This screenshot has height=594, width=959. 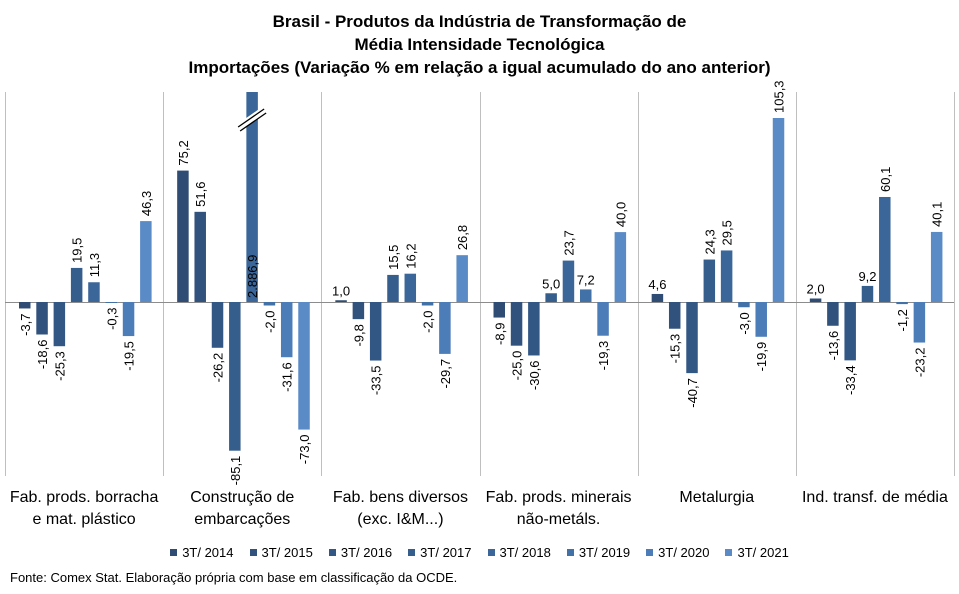 What do you see at coordinates (763, 552) in the screenshot?
I see `legend-label: 3T/ 2021` at bounding box center [763, 552].